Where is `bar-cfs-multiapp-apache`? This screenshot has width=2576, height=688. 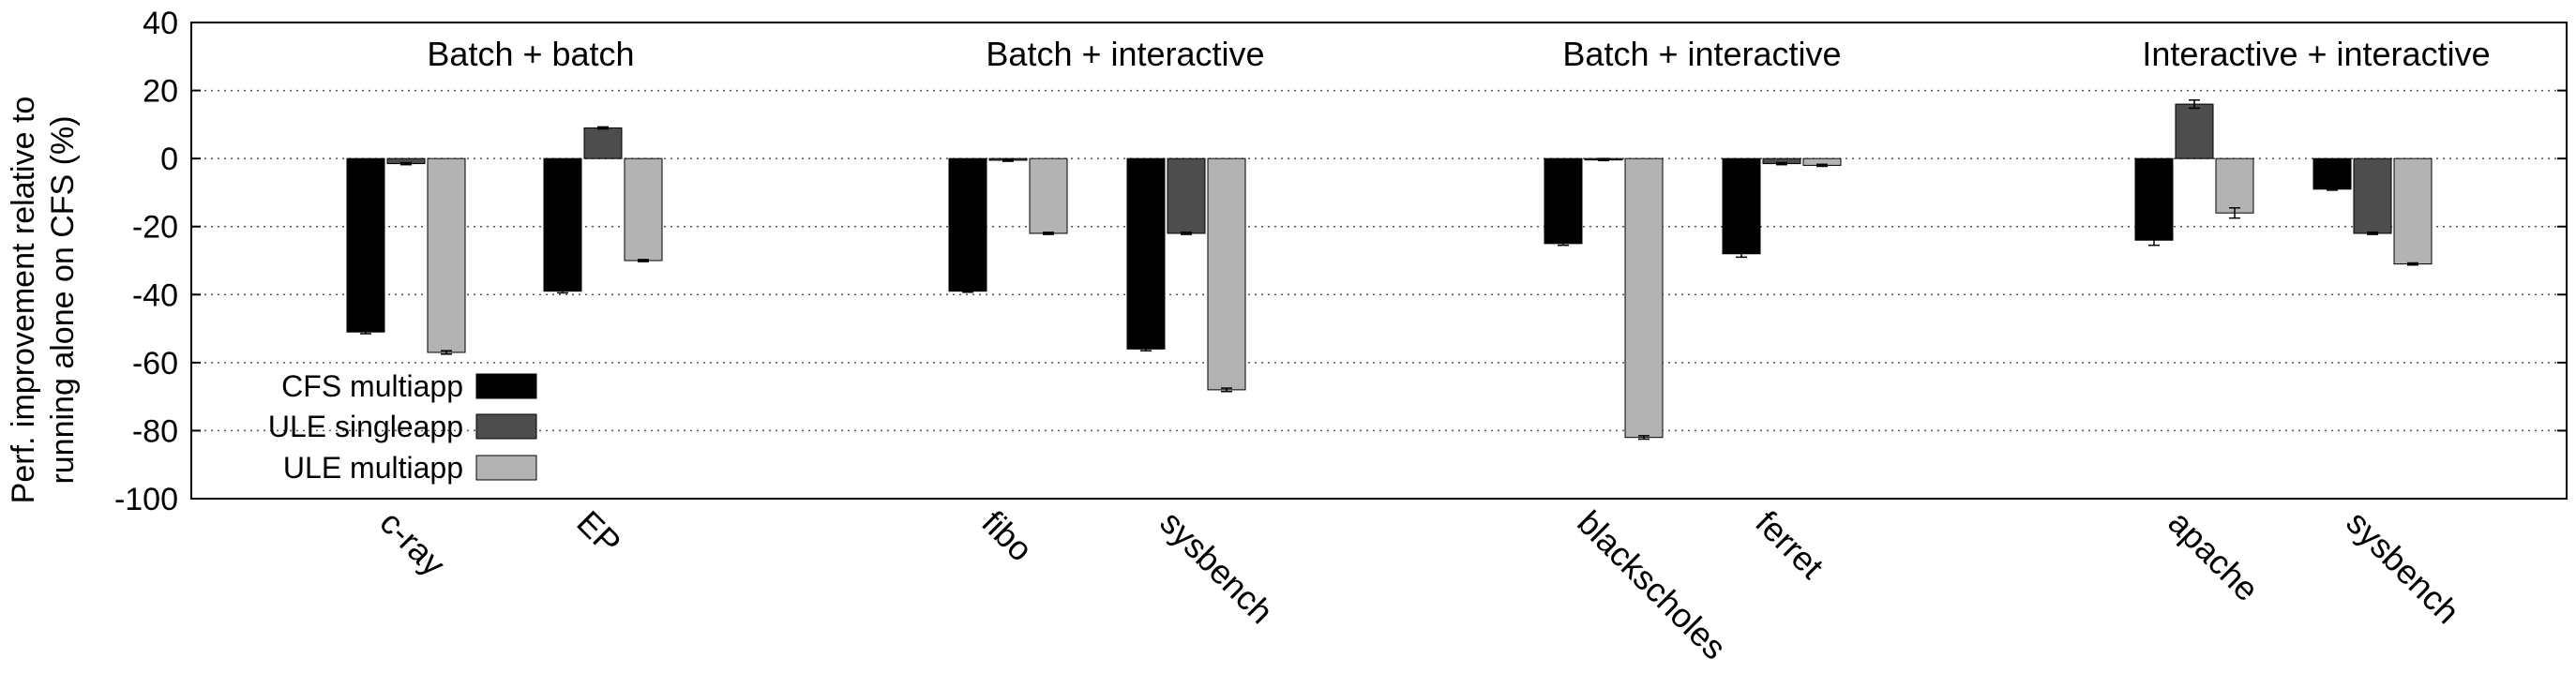
bar-cfs-multiapp-apache is located at coordinates (2154, 199).